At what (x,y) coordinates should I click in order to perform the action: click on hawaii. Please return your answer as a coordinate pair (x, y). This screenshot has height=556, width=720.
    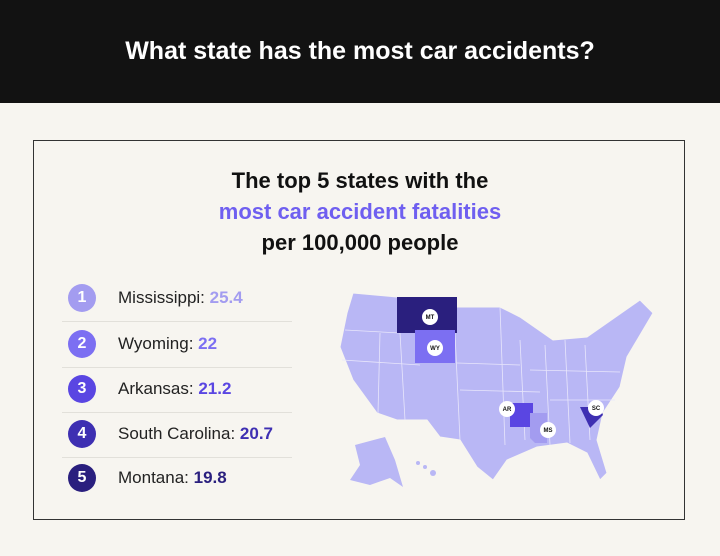
    Looking at the image, I should click on (426, 468).